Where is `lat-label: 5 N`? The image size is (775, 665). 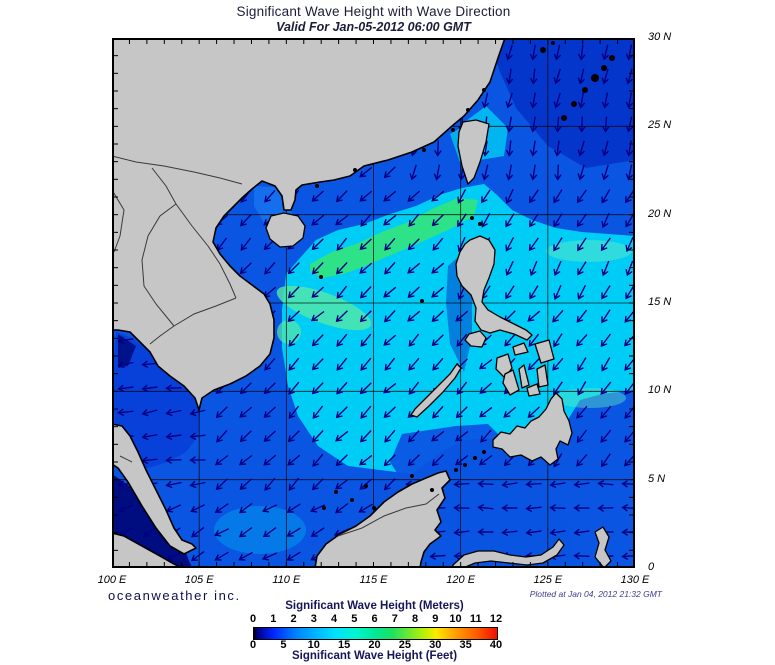 lat-label: 5 N is located at coordinates (657, 478).